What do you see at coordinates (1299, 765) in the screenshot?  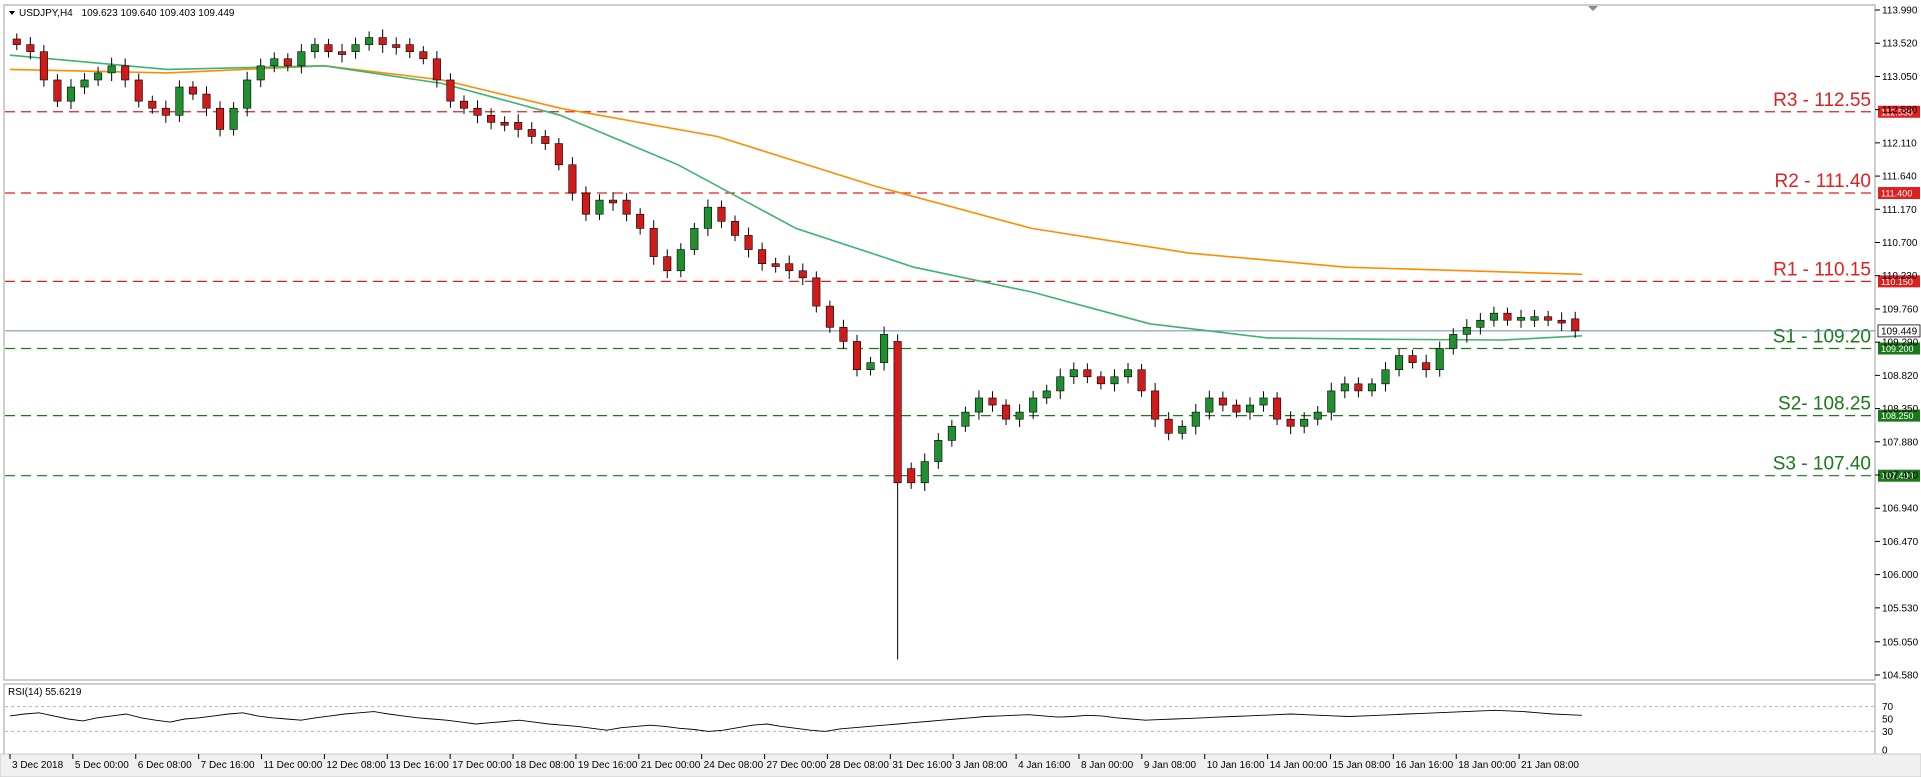 I see `time-tick-label-20: 14 Jan 00:00` at bounding box center [1299, 765].